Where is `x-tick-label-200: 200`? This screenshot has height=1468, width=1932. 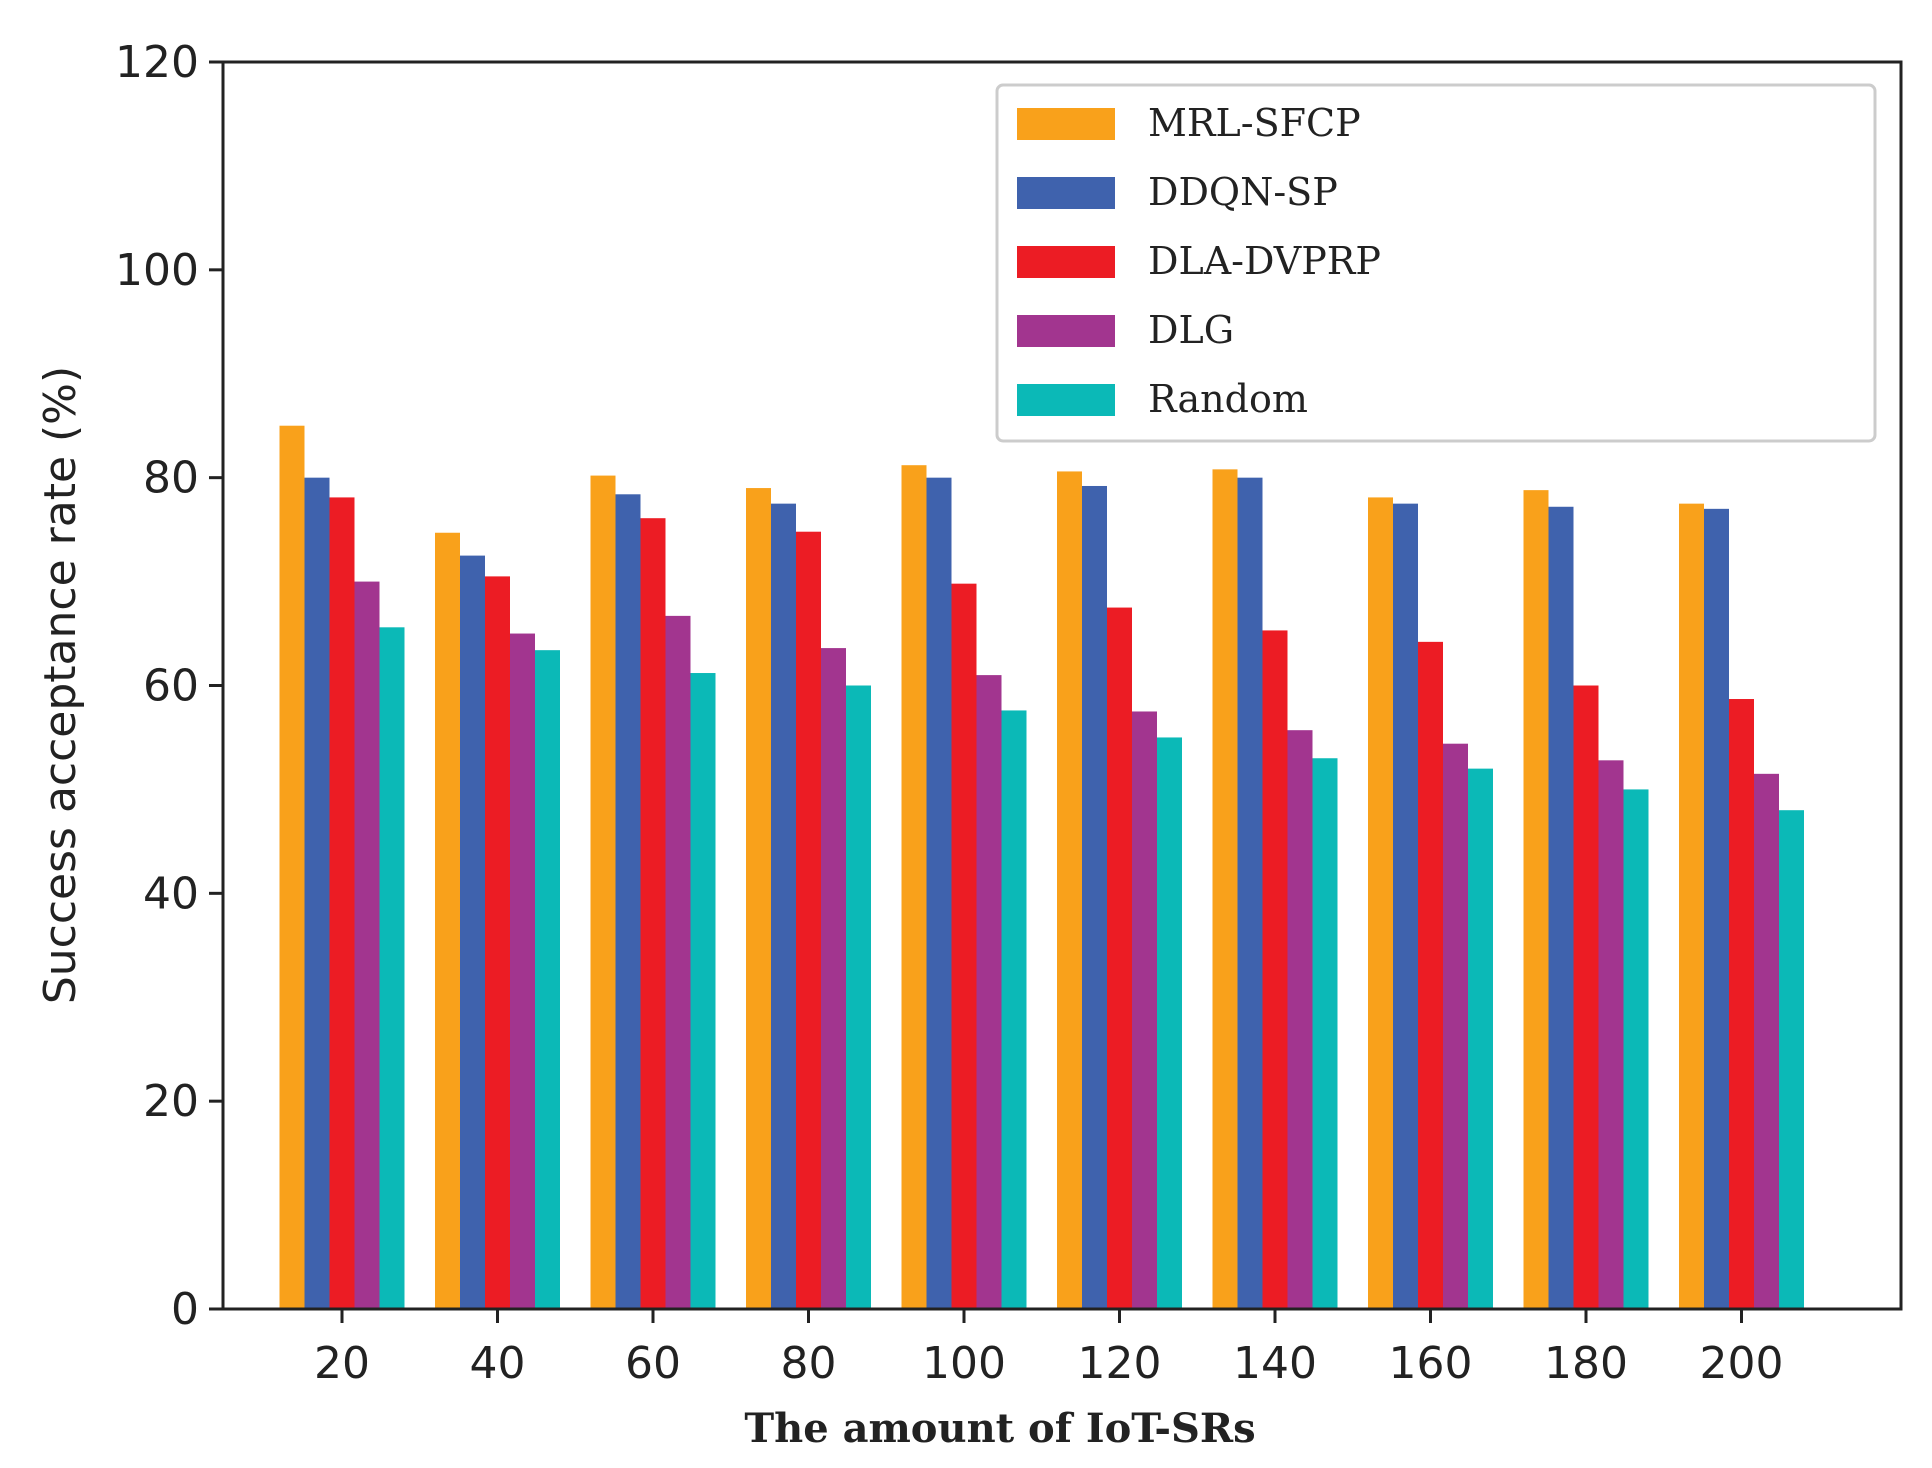 x-tick-label-200: 200 is located at coordinates (1742, 1363).